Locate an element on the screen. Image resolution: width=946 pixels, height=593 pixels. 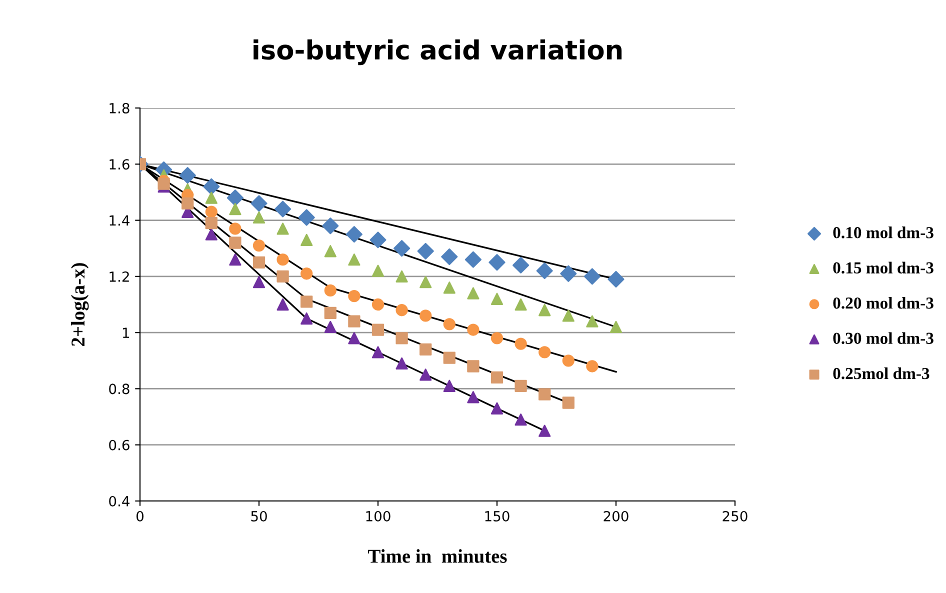
legend-label: 0.15 mol dm-3 is located at coordinates (883, 268).